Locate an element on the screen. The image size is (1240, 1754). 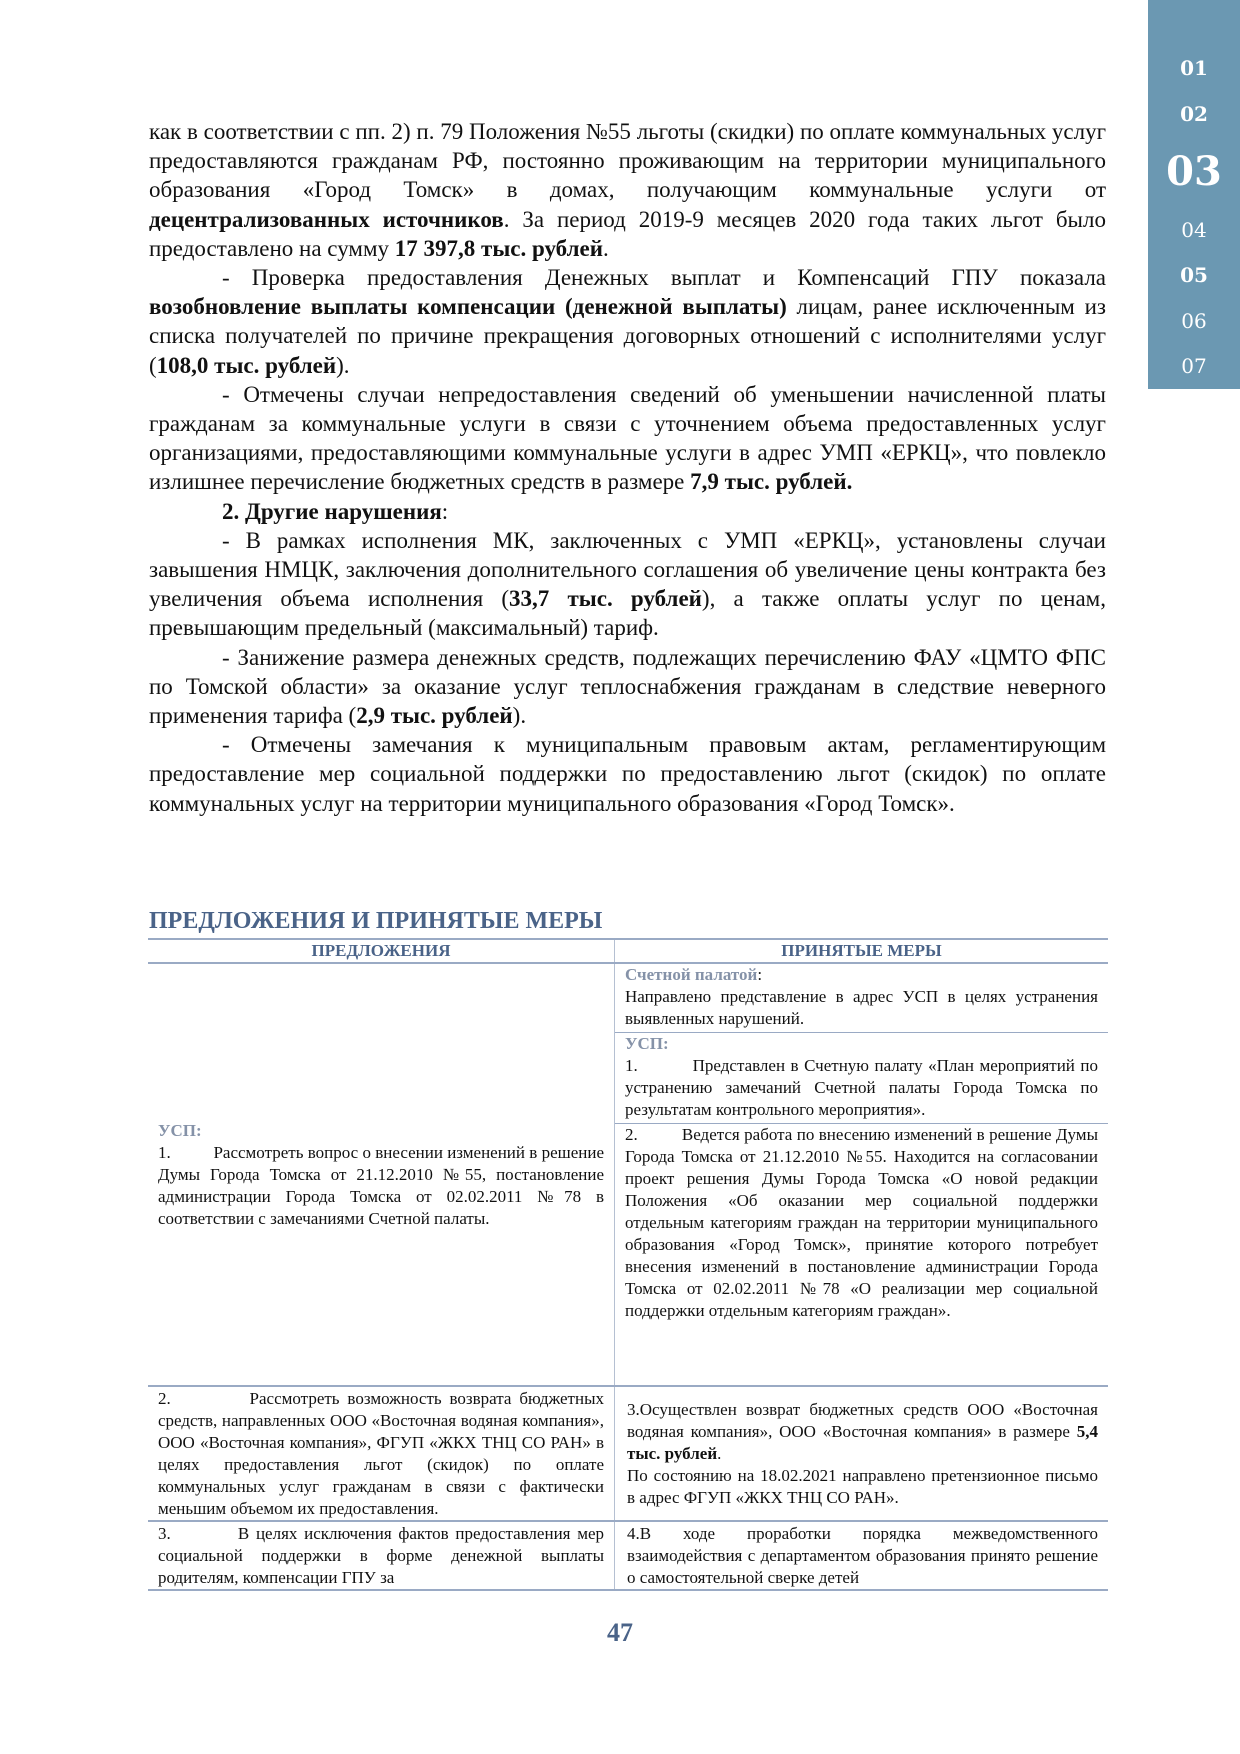
column-header-proposals: ПРЕДЛОЖЕНИЯ is located at coordinates (381, 951).